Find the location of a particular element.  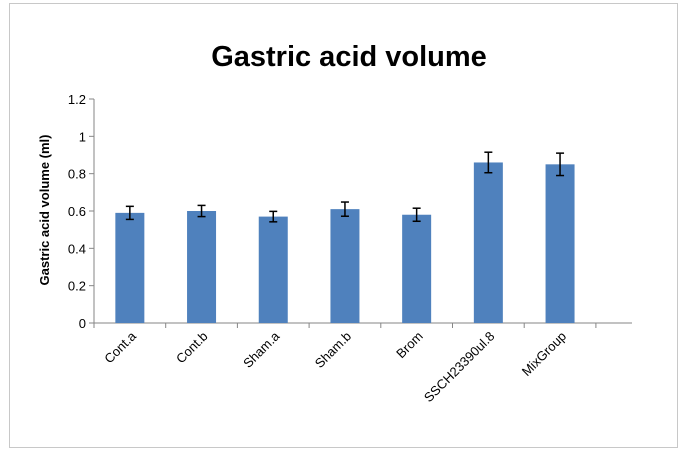

y-tick-label: 1.2 is located at coordinates (77, 99).